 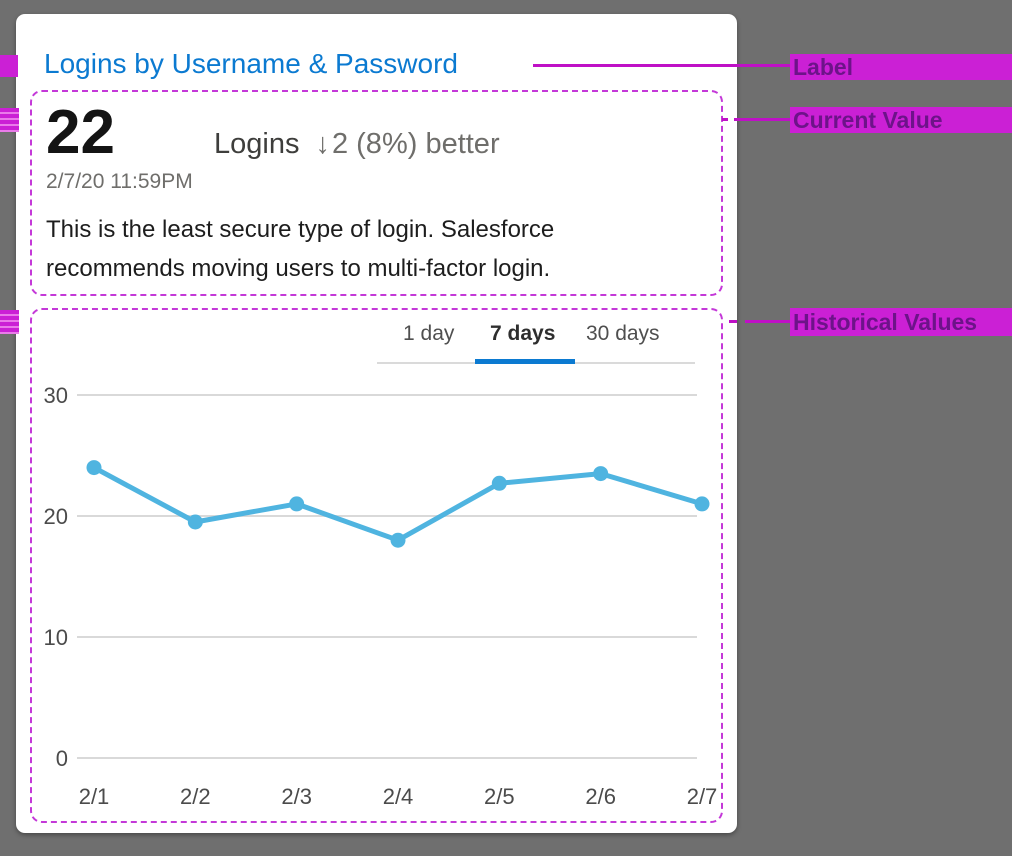 I want to click on x-axis-tick-label: 2/1, so click(x=94, y=796).